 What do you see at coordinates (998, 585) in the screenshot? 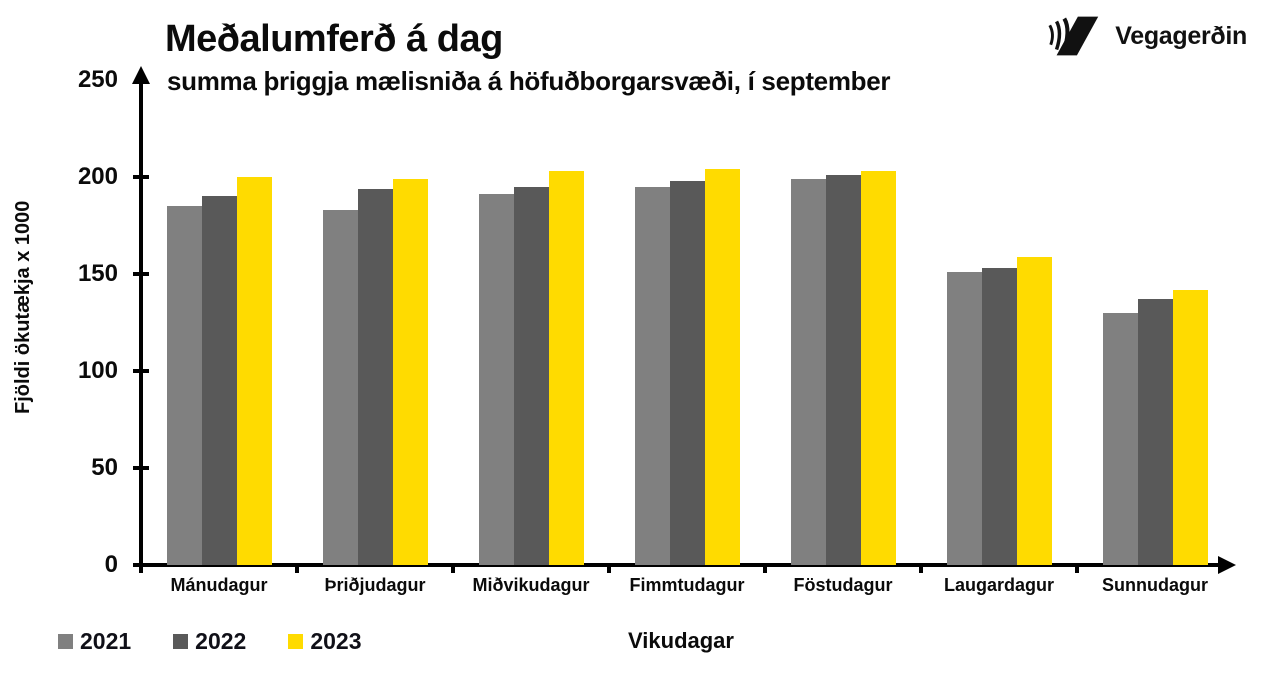
I see `category-label: Laugardagur` at bounding box center [998, 585].